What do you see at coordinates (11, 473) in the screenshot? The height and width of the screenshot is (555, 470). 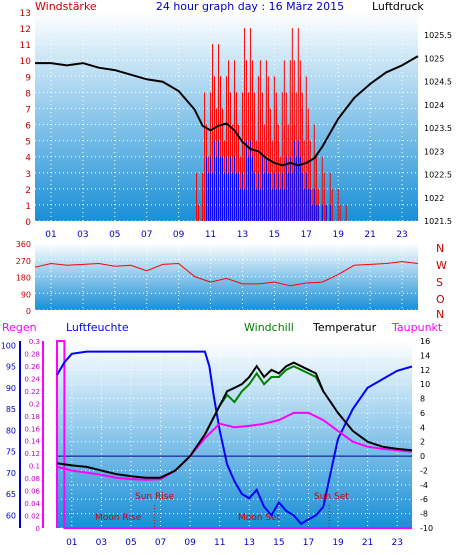 I see `humidity-tick: 70` at bounding box center [11, 473].